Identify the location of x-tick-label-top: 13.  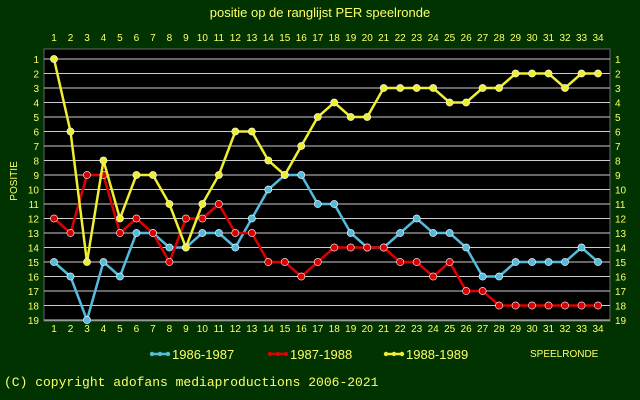
(252, 38).